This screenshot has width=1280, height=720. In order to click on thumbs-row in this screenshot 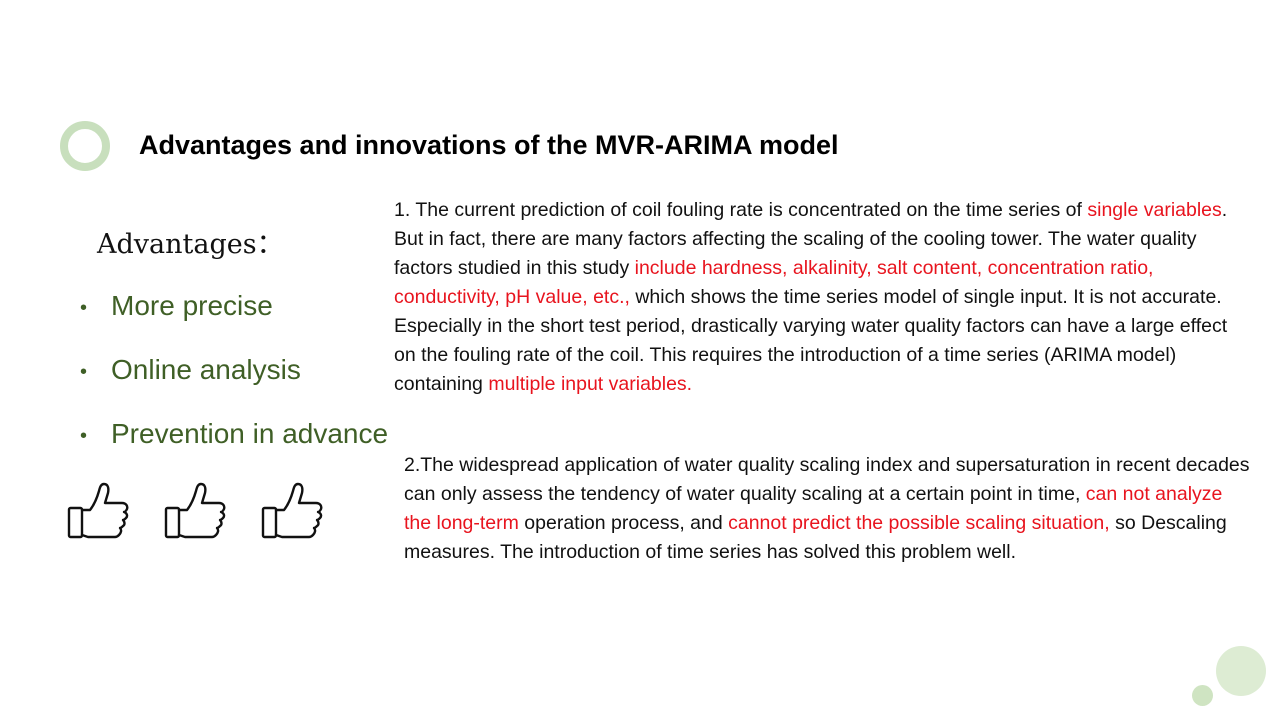, I will do `click(211, 511)`.